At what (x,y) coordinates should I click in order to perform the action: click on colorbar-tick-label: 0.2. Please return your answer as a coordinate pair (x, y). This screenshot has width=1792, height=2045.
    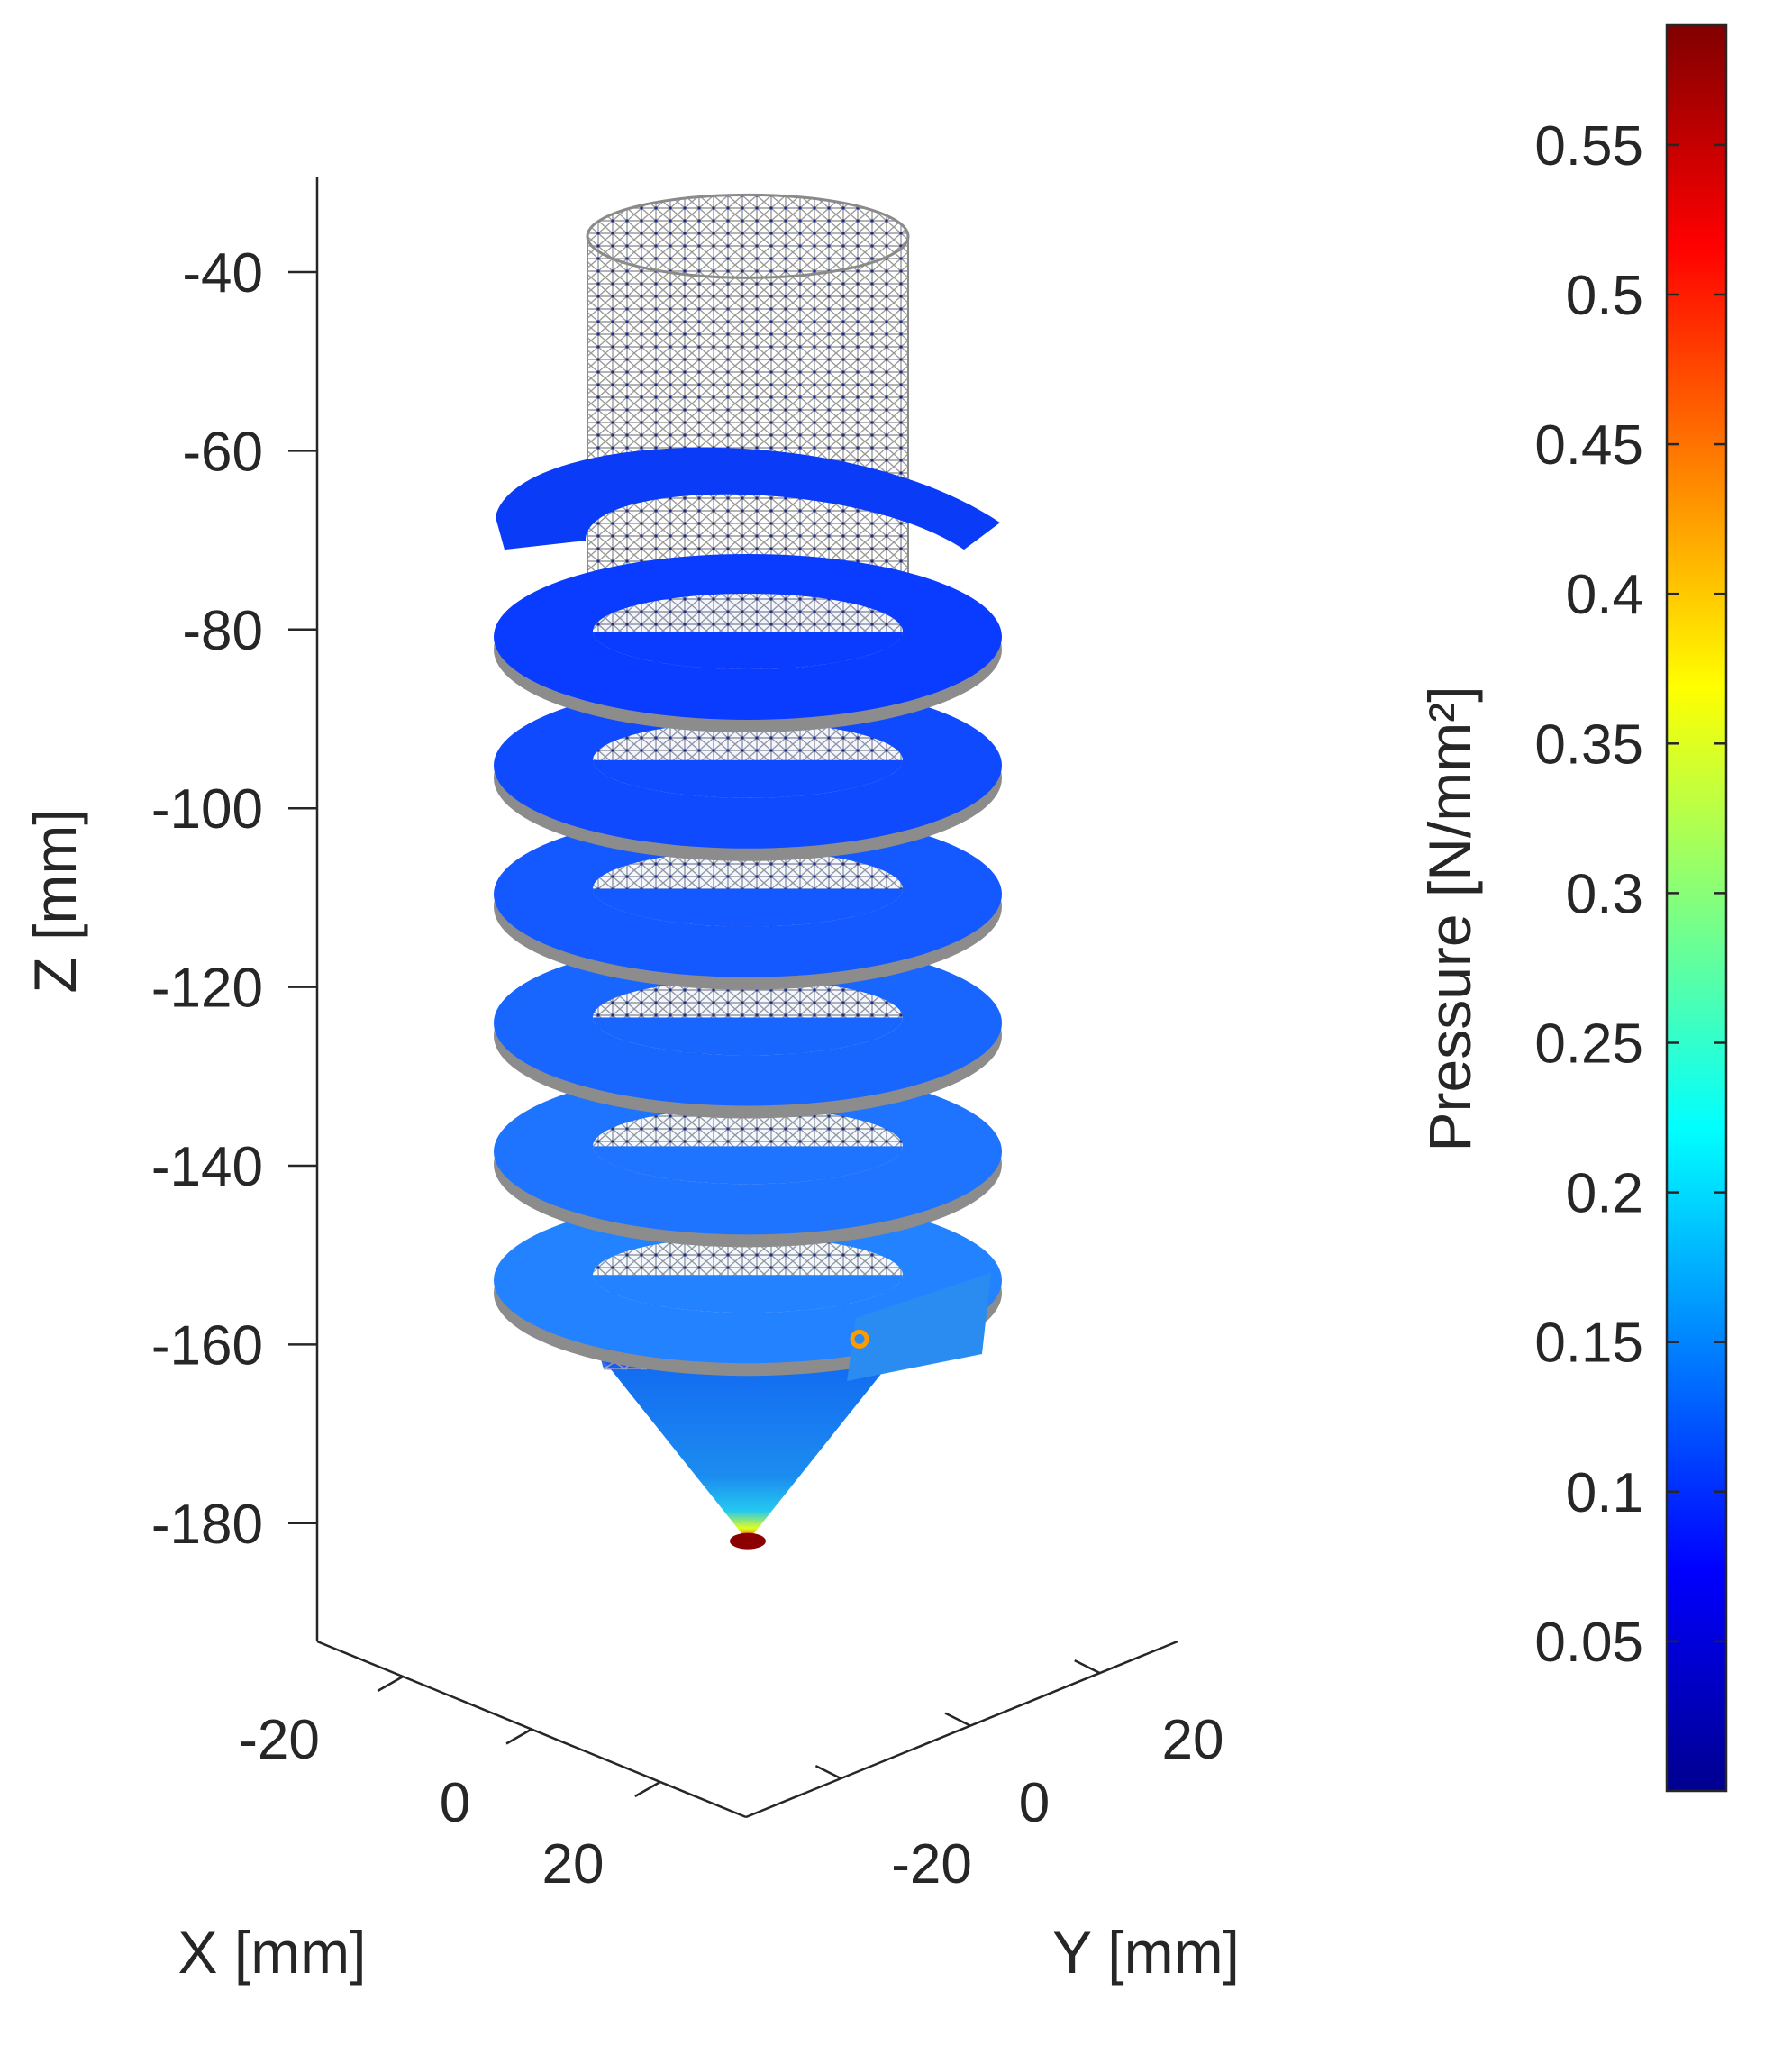
    Looking at the image, I should click on (1605, 1194).